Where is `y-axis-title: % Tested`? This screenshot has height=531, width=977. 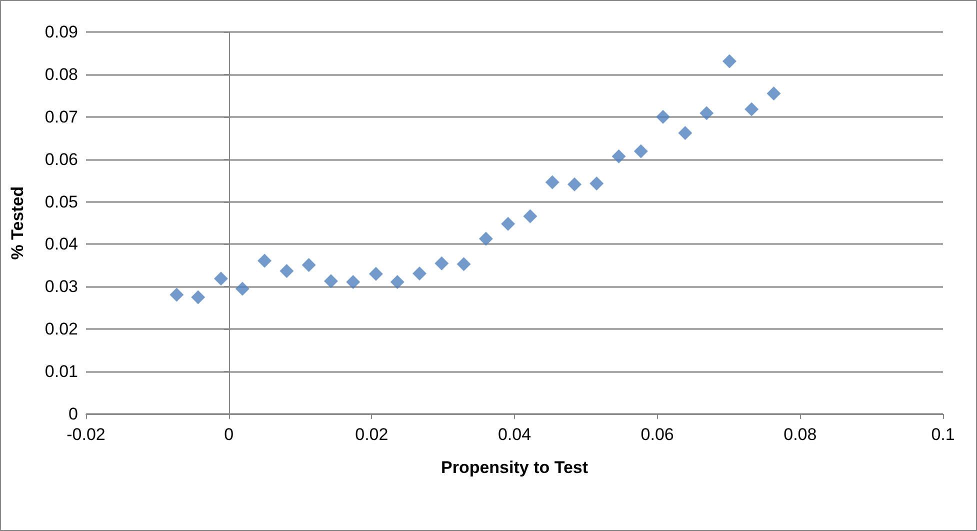
y-axis-title: % Tested is located at coordinates (17, 223).